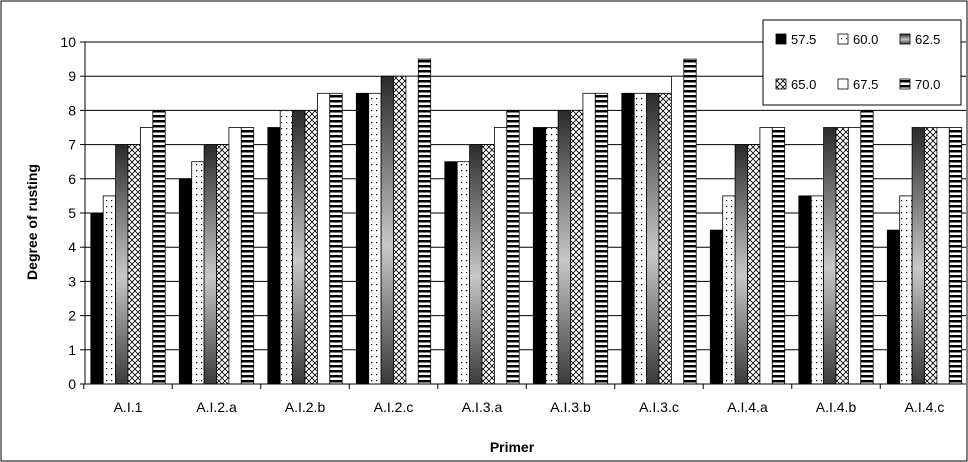 The width and height of the screenshot is (968, 462). What do you see at coordinates (766, 256) in the screenshot?
I see `bar-A.I.4.a-67.5` at bounding box center [766, 256].